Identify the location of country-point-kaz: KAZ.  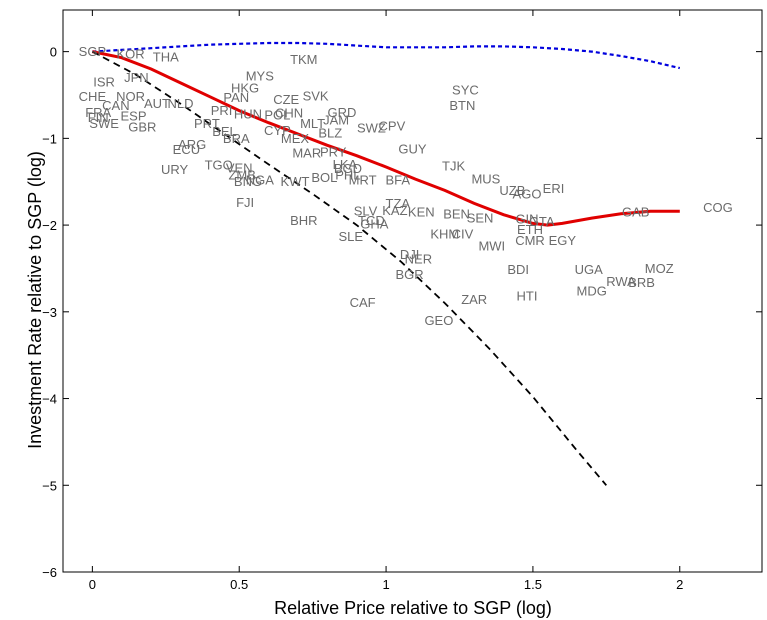
(394, 210).